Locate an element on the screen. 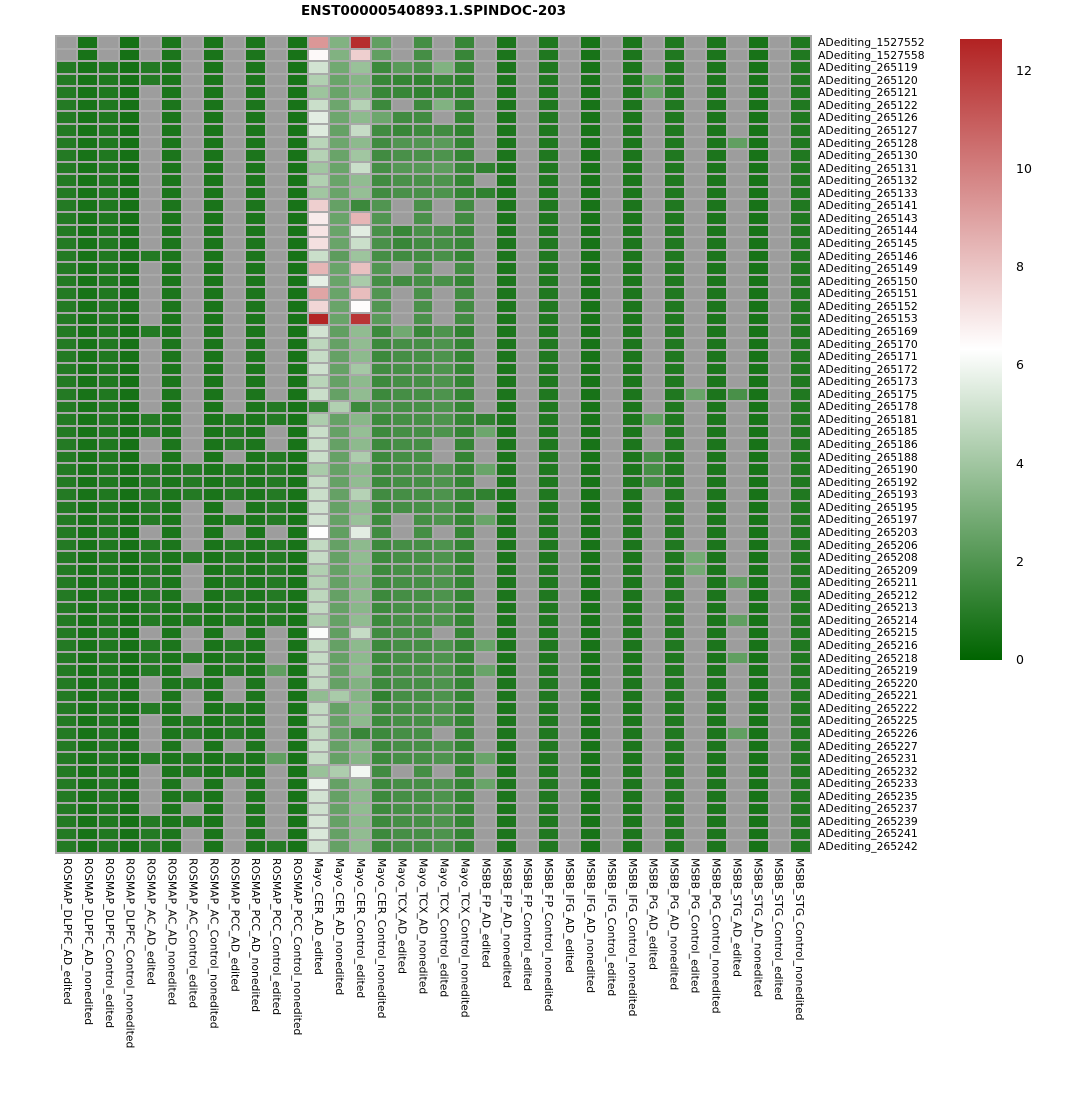  row-label: ADediting_265219 is located at coordinates (868, 671).